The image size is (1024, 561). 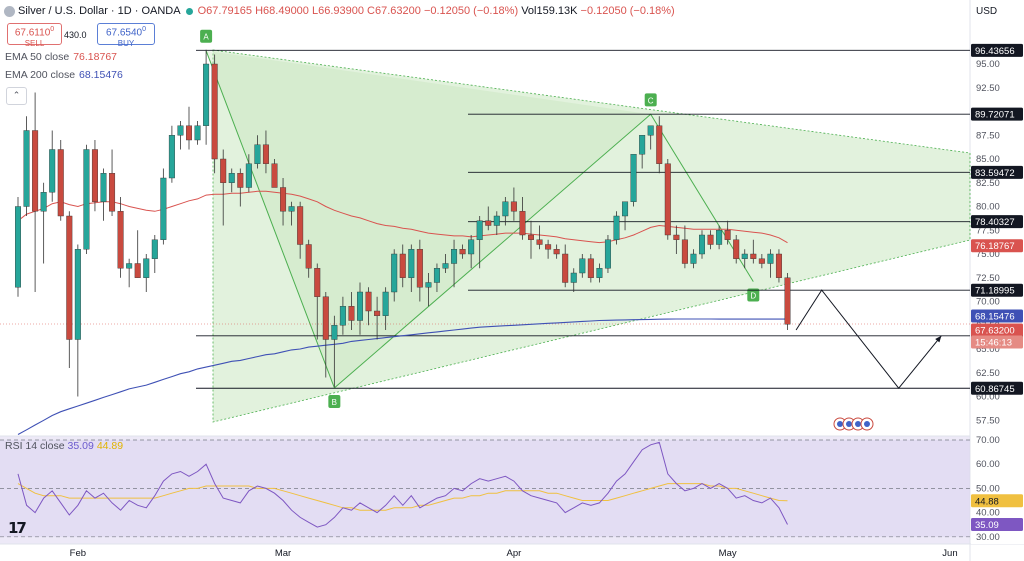 What do you see at coordinates (868, 339) in the screenshot?
I see `price-projection` at bounding box center [868, 339].